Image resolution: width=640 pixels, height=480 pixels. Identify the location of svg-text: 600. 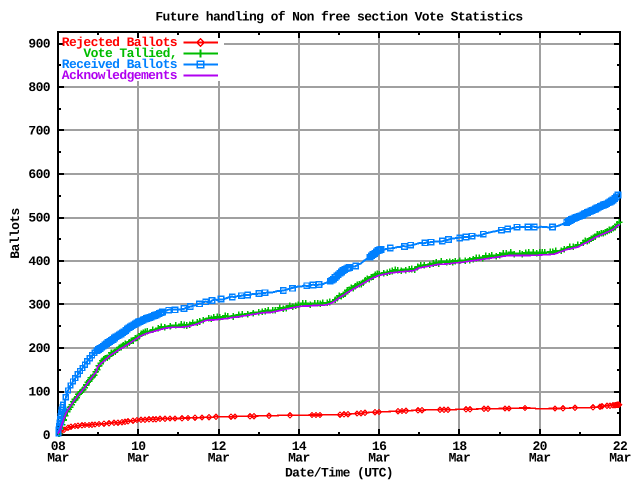
(39, 174).